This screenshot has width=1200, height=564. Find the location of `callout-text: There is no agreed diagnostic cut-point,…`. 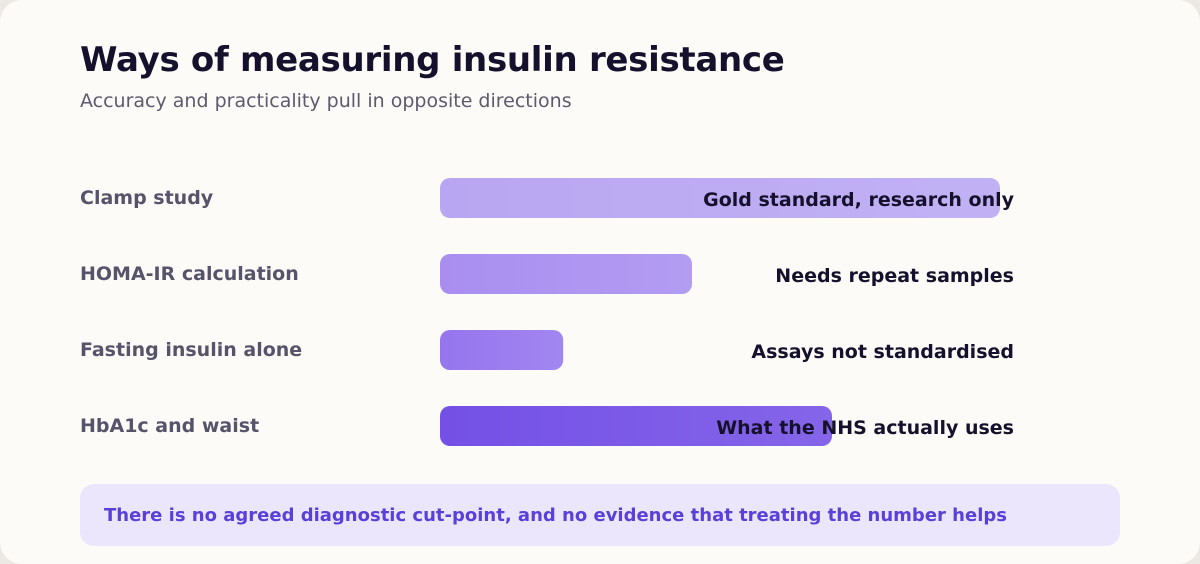

callout-text: There is no agreed diagnostic cut-point,… is located at coordinates (555, 515).